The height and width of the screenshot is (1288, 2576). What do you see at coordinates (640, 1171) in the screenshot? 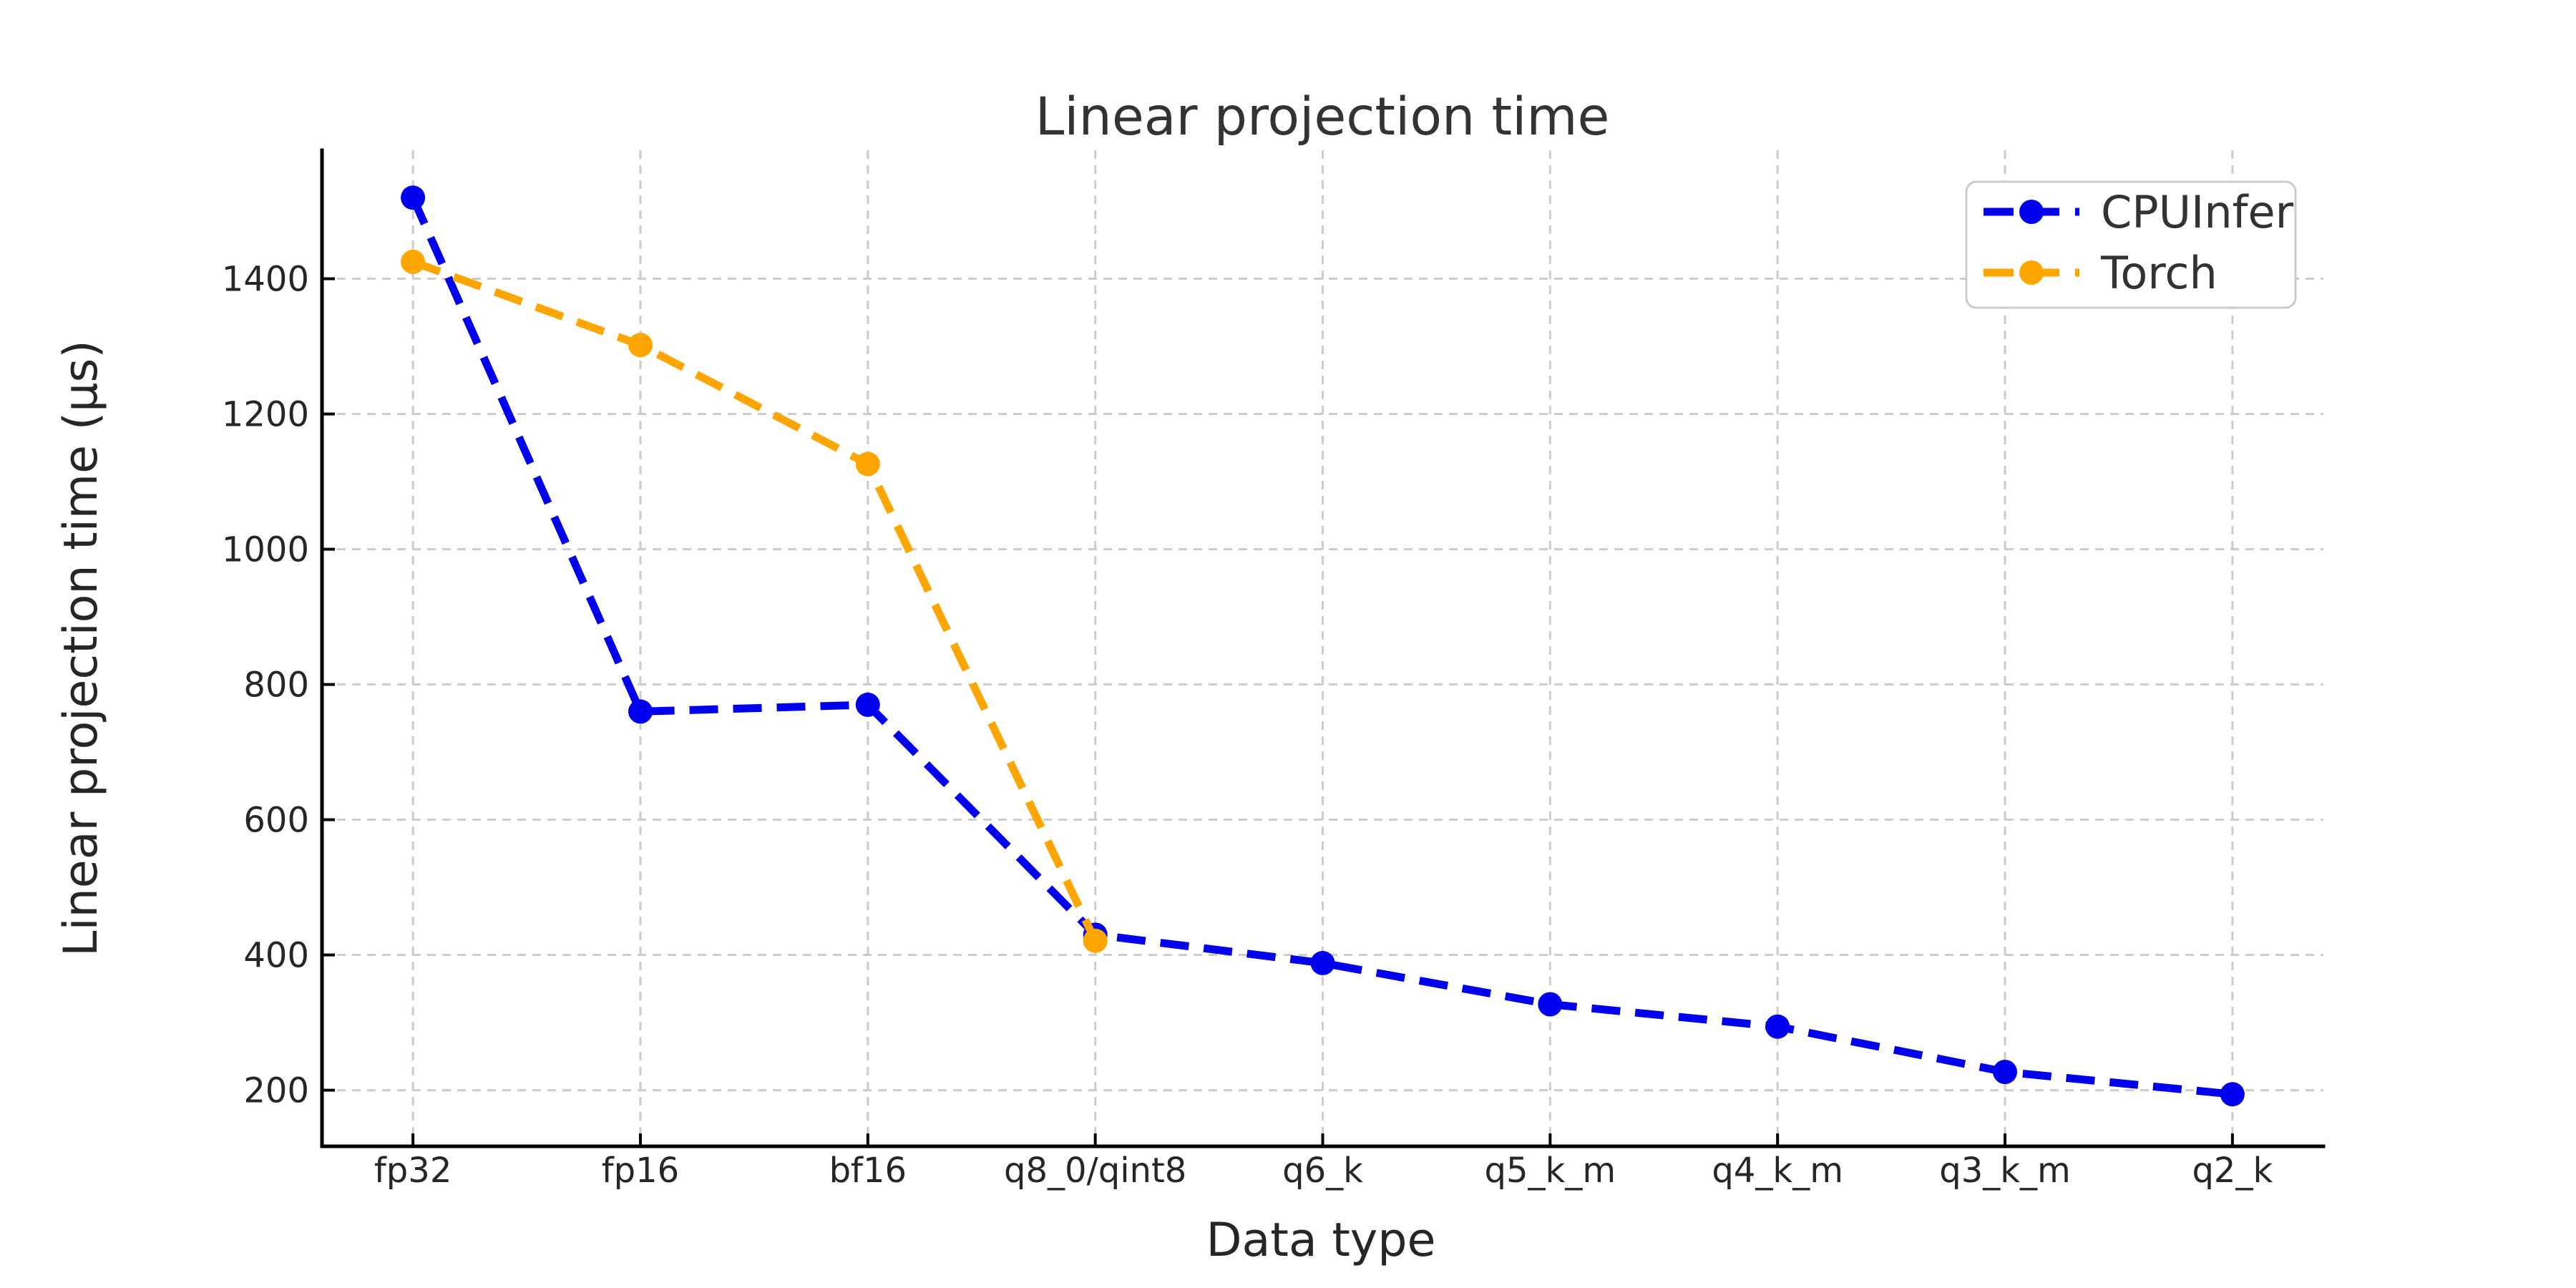
I see `x-tick-label: fp16` at bounding box center [640, 1171].